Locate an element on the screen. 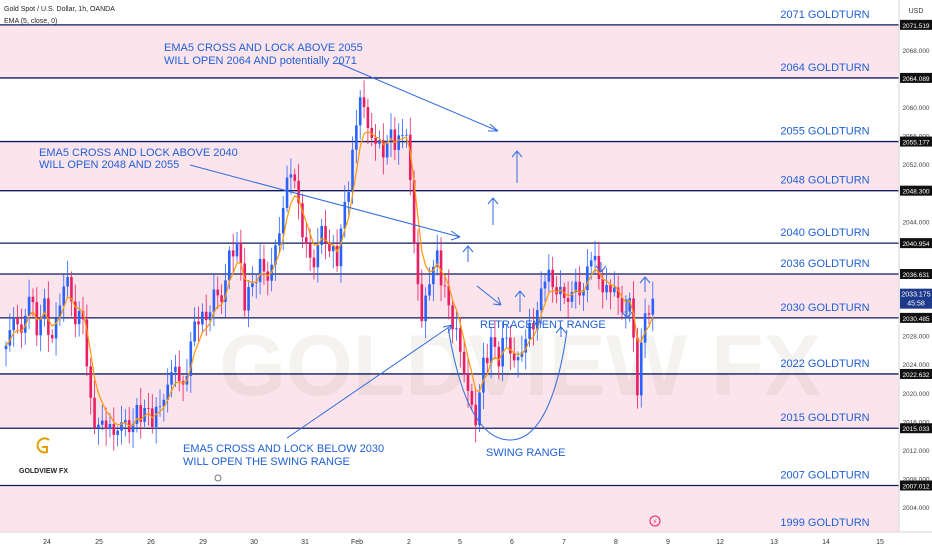  level-tag-5: 2036.631 is located at coordinates (915, 275).